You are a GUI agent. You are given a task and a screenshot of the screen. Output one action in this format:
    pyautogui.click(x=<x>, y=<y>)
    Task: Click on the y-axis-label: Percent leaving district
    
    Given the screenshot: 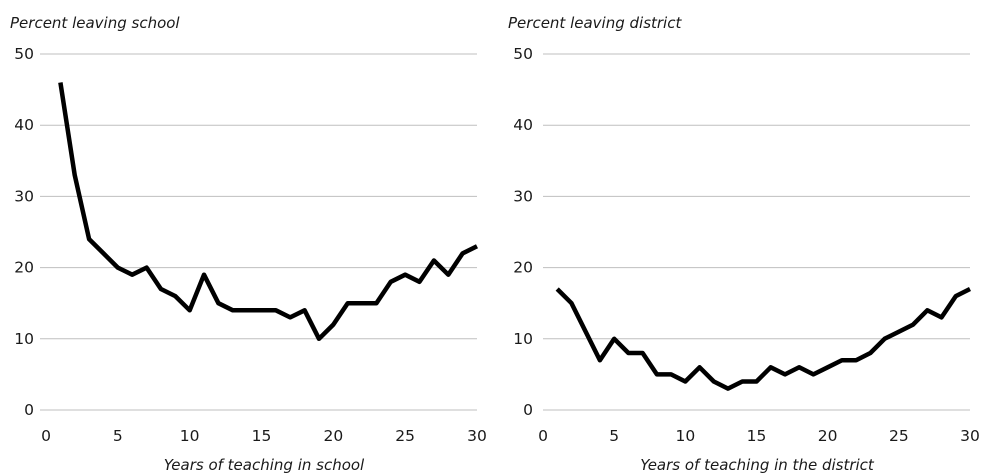 What is the action you would take?
    pyautogui.click(x=595, y=23)
    